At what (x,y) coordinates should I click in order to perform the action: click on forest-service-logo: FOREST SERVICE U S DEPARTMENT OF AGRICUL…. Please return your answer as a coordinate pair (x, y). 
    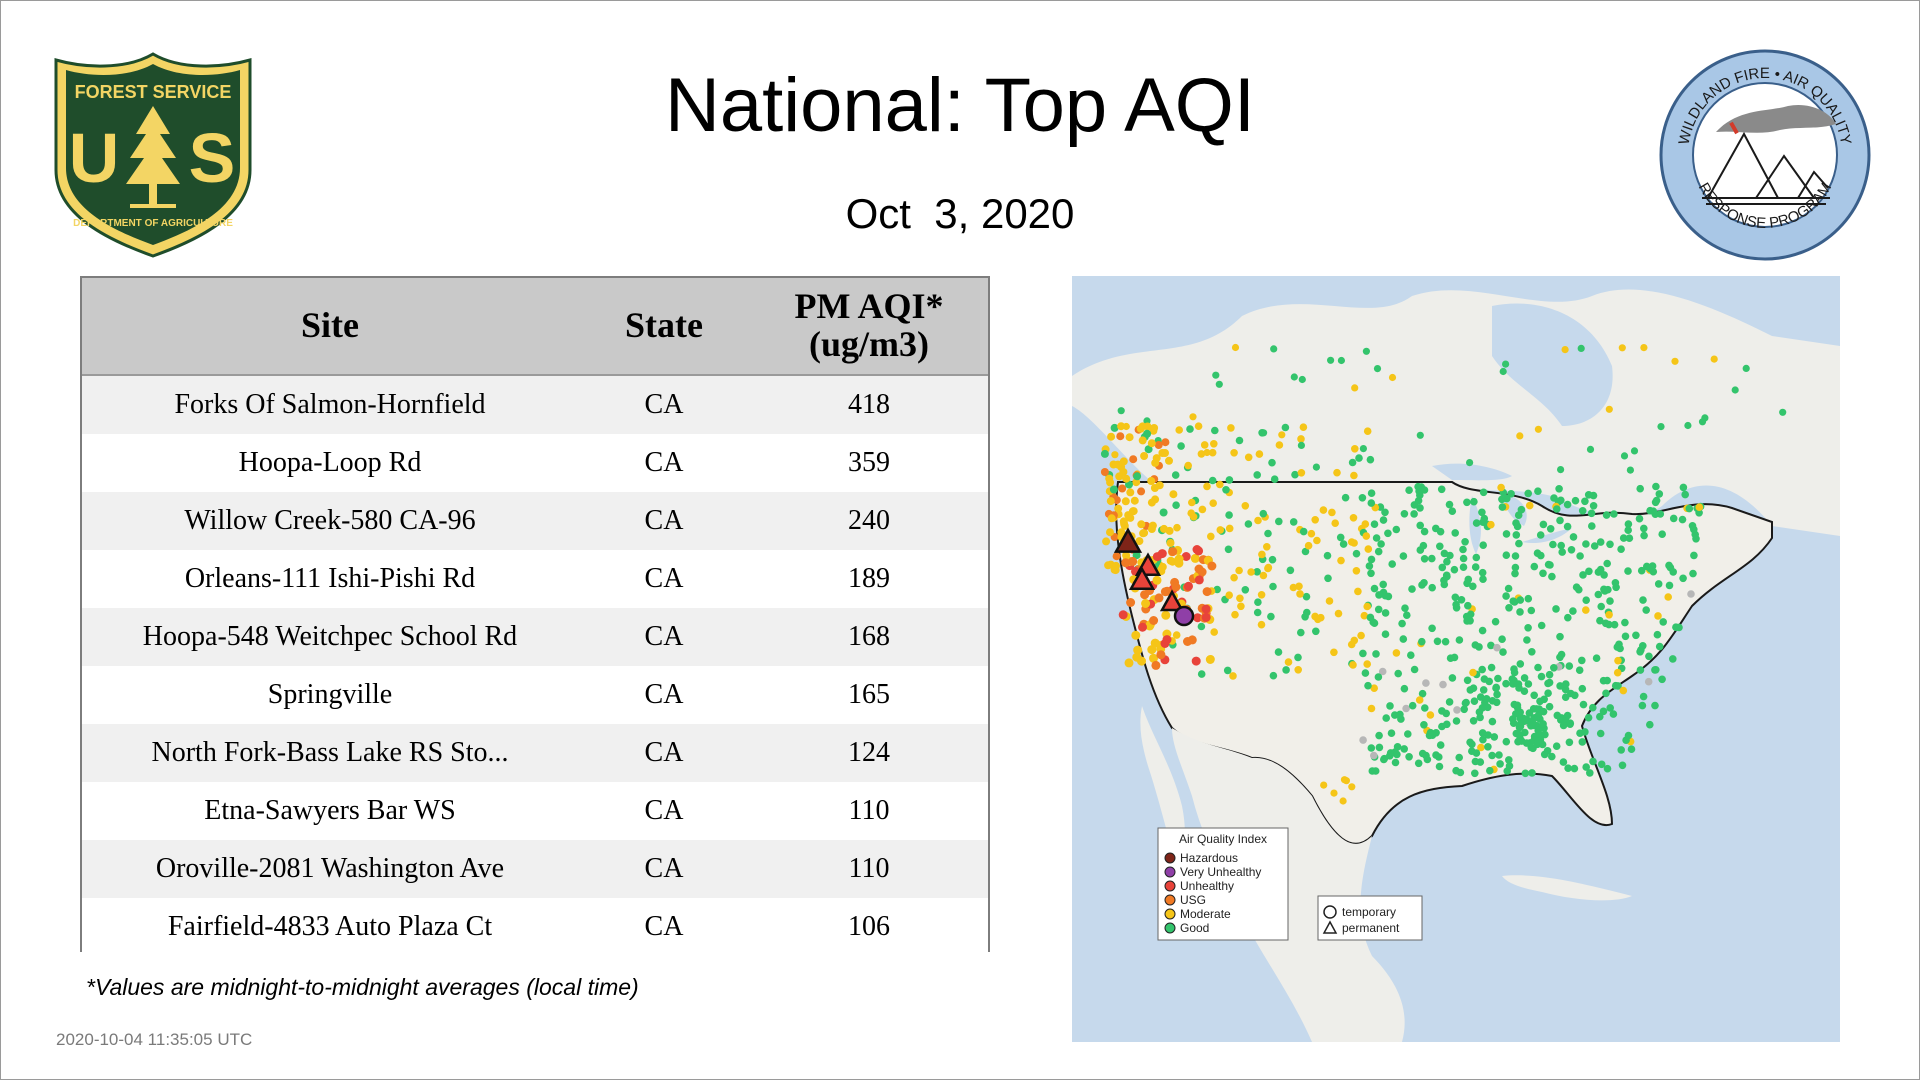
    Looking at the image, I should click on (153, 155).